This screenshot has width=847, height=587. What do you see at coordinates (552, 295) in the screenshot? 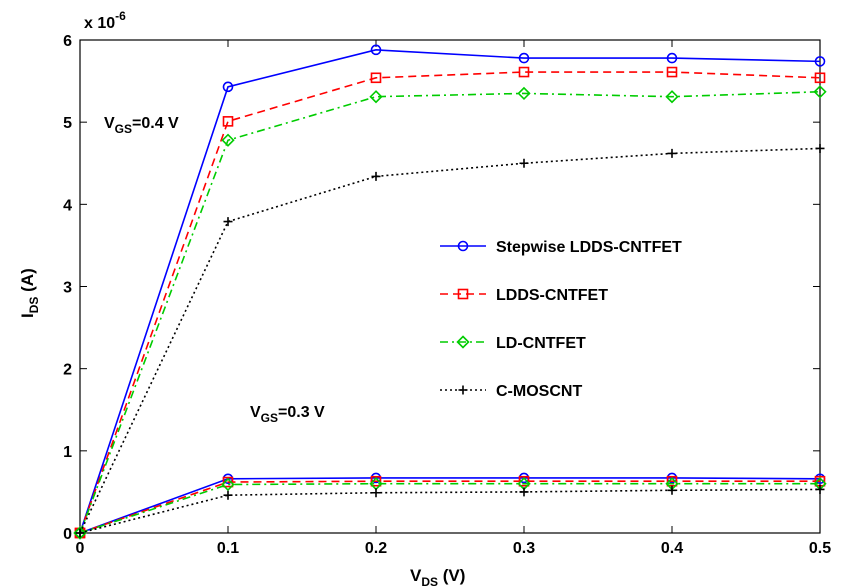
I see `legend-label: LDDS-CNTFET` at bounding box center [552, 295].